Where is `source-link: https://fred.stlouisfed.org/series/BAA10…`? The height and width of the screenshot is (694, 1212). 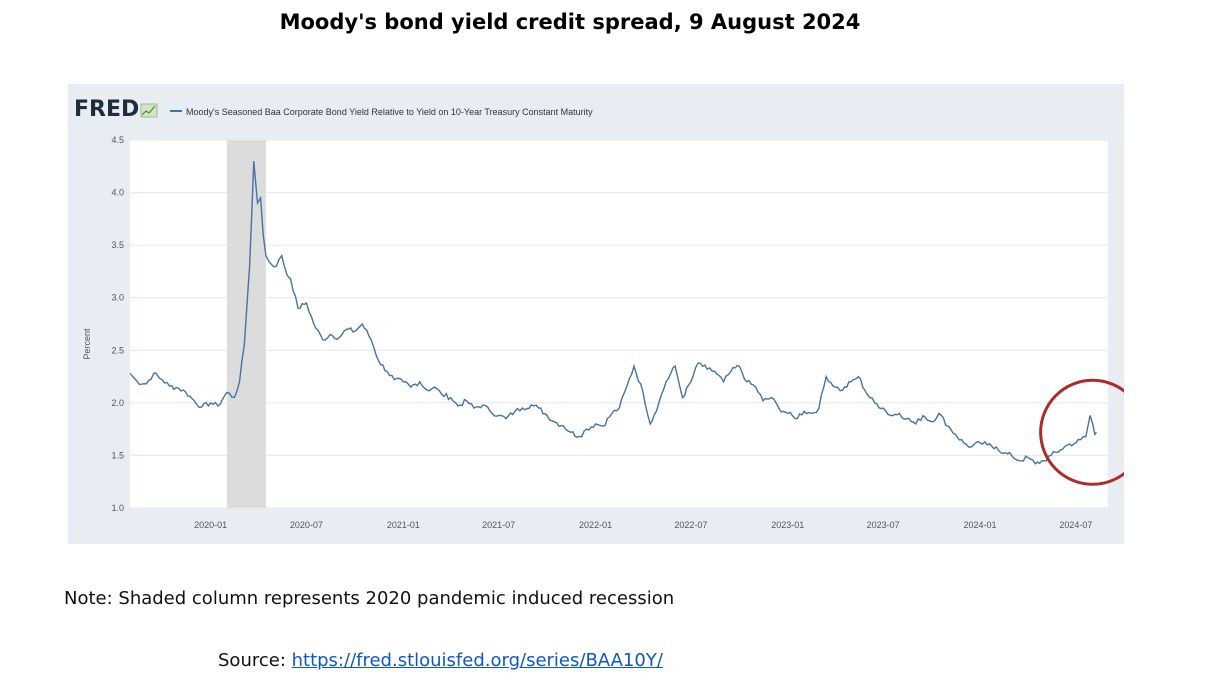 source-link: https://fred.stlouisfed.org/series/BAA10… is located at coordinates (477, 660).